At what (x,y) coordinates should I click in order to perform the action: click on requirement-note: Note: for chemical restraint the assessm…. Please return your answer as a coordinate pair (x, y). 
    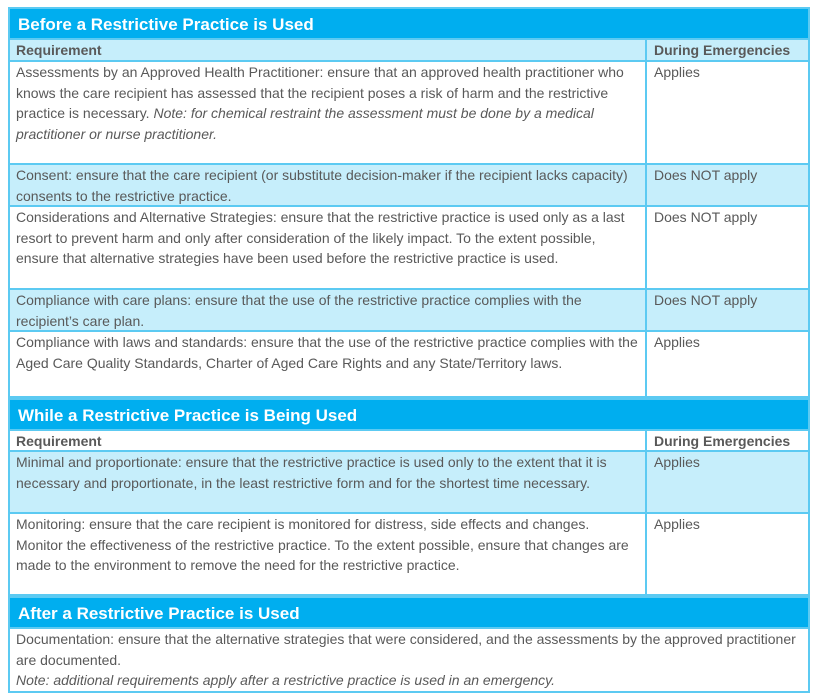
    Looking at the image, I should click on (305, 123).